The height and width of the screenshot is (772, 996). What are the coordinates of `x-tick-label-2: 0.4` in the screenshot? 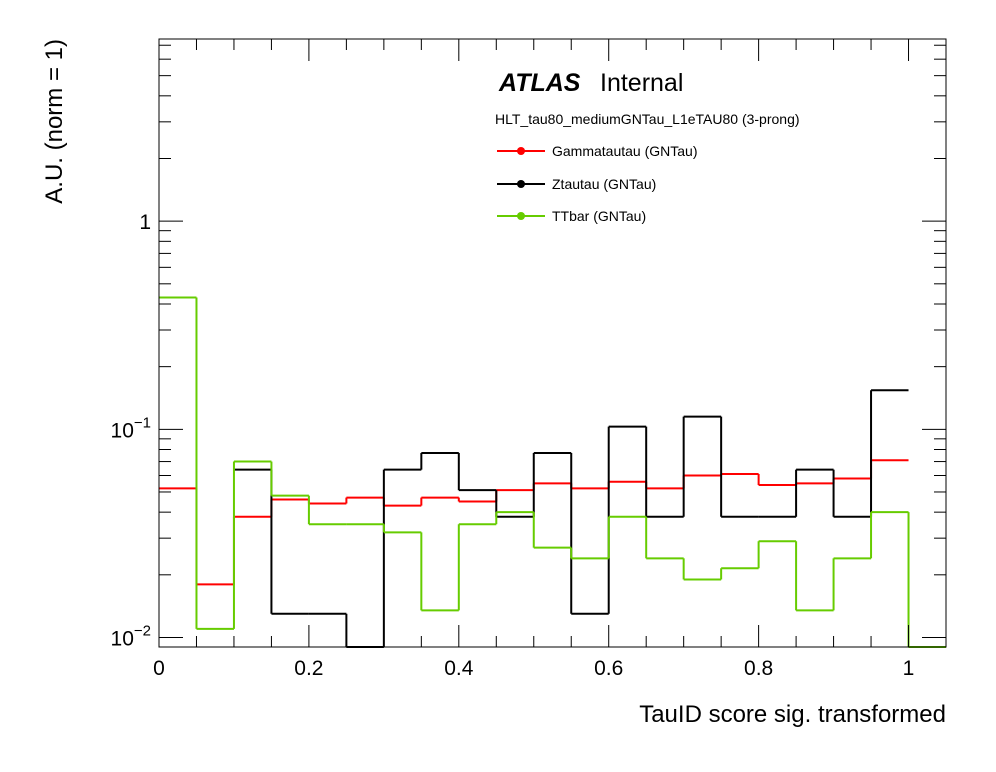 It's located at (459, 668).